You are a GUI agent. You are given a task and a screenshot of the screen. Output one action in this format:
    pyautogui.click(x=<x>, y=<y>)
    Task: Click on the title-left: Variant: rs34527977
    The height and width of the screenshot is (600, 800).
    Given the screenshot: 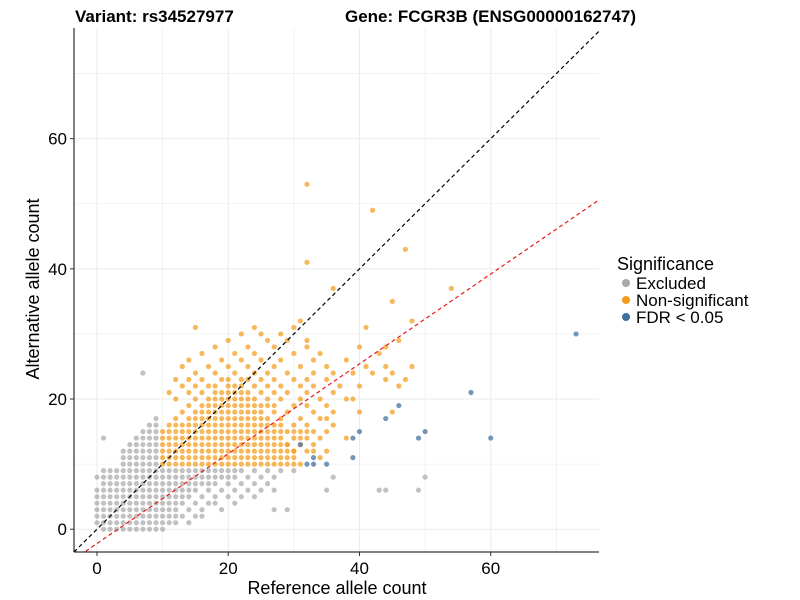 What is the action you would take?
    pyautogui.click(x=154, y=16)
    